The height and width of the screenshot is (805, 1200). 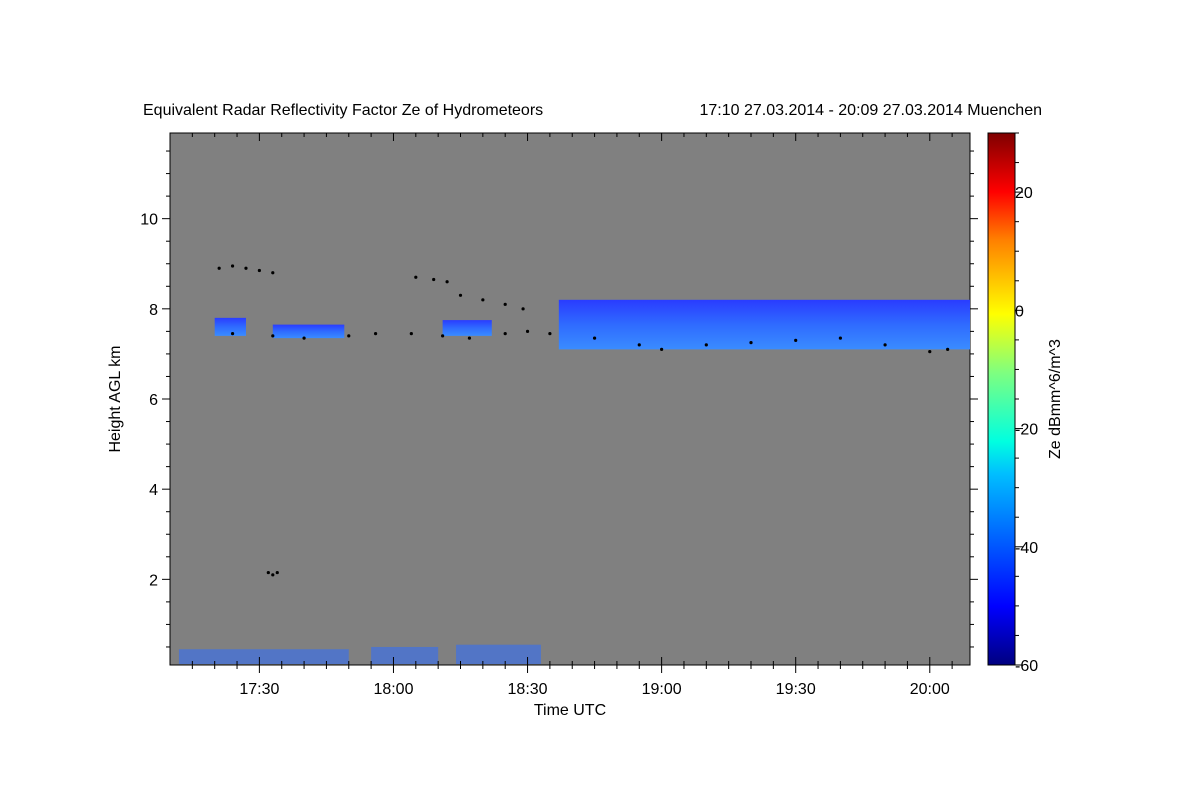 I want to click on colorbar-label: Ze dBmm^6/m^3, so click(x=1055, y=399).